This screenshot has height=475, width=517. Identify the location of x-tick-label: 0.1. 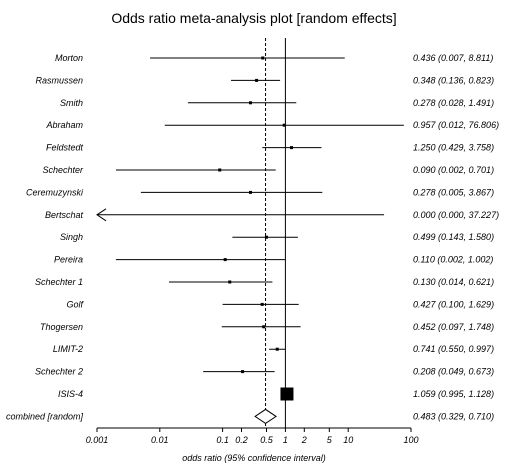
(222, 440).